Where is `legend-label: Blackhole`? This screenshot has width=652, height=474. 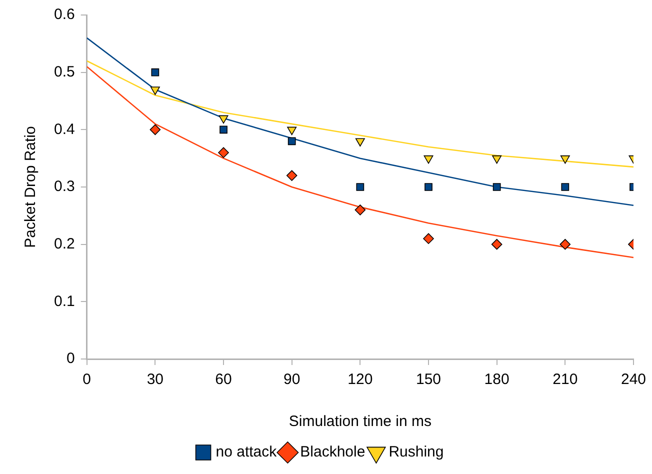
legend-label: Blackhole is located at coordinates (333, 452).